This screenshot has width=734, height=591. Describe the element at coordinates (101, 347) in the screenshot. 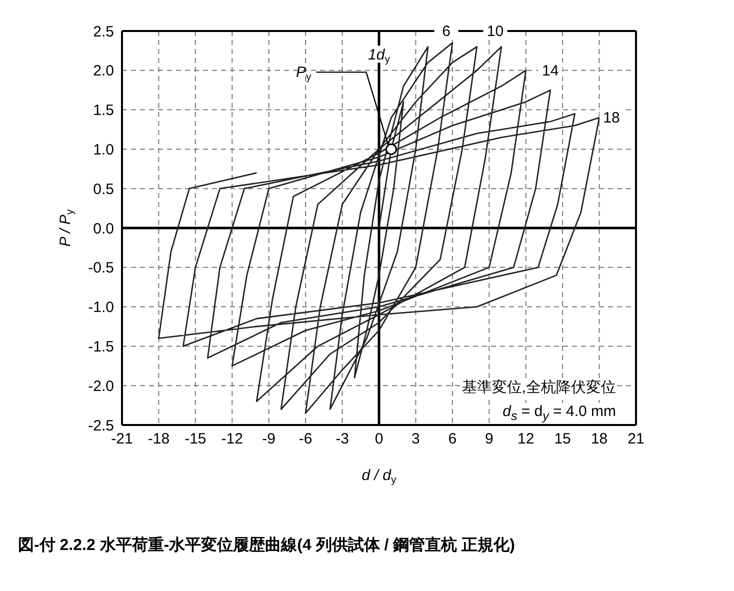

I see `y-tick-label: -1.5` at that location.